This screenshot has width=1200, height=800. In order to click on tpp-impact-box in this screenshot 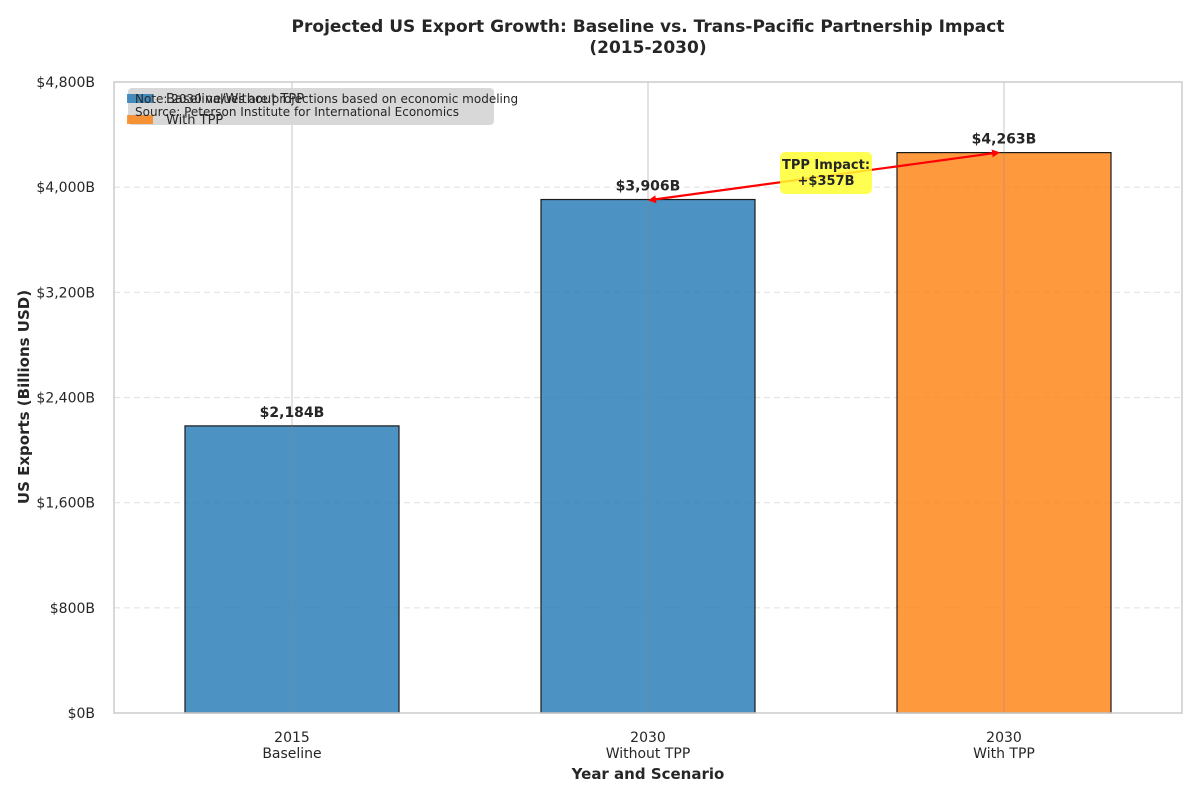, I will do `click(826, 173)`.